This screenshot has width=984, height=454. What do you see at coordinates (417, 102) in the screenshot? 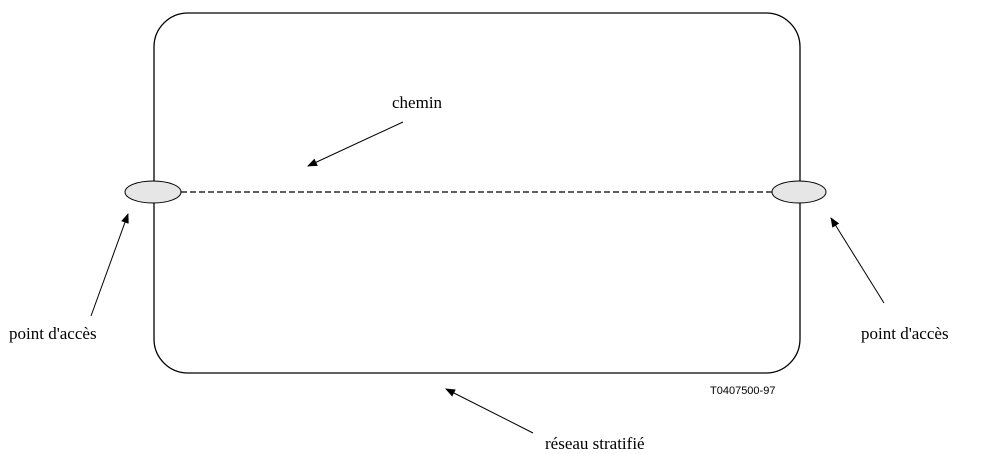
I see `path-label: chemin` at bounding box center [417, 102].